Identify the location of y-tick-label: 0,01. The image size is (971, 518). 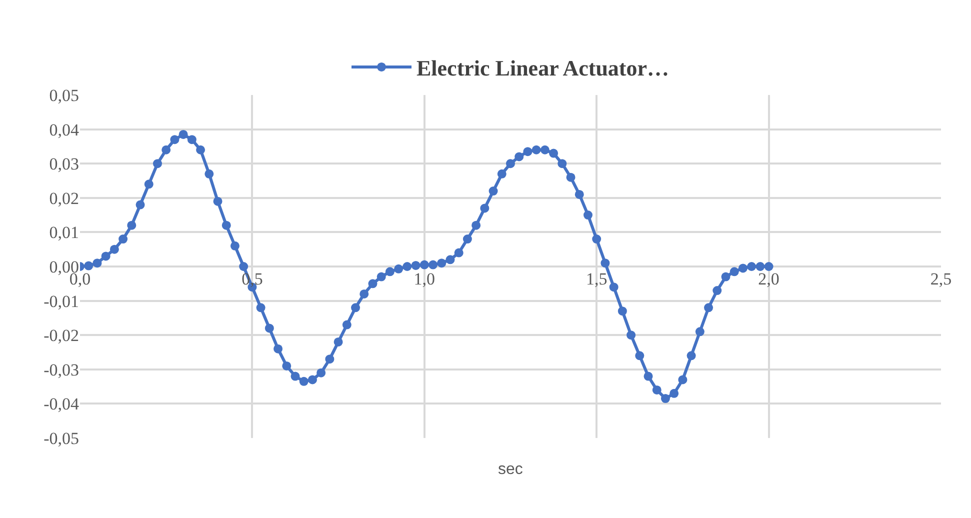
(64, 232).